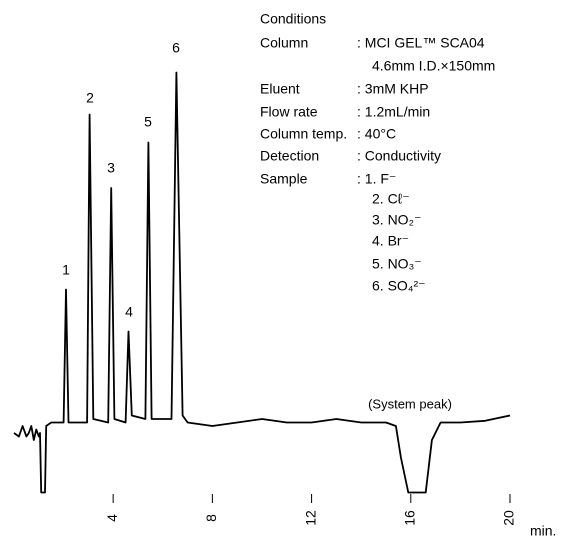 The image size is (561, 538). Describe the element at coordinates (176, 48) in the screenshot. I see `peak-label: 6` at that location.